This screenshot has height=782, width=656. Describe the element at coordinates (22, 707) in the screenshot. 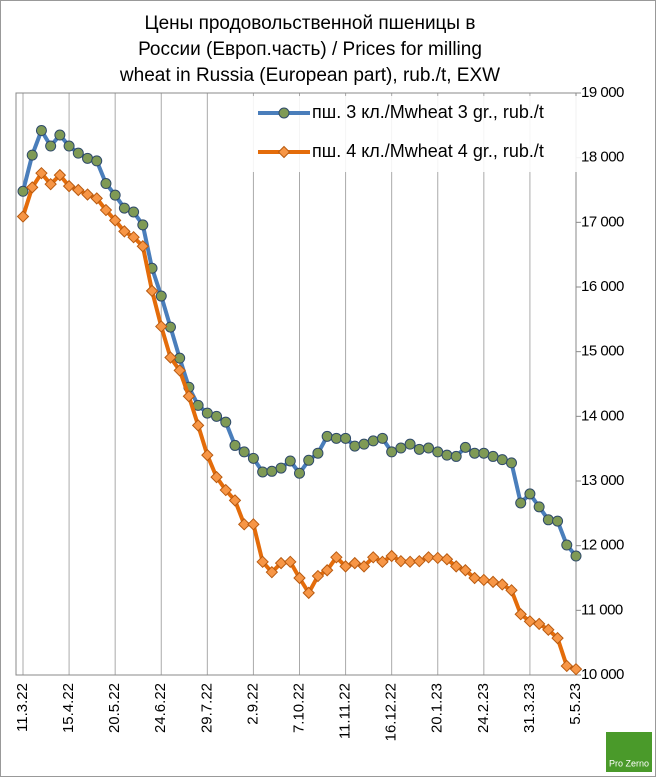

I see `x-tick-label: 11.3.22` at that location.